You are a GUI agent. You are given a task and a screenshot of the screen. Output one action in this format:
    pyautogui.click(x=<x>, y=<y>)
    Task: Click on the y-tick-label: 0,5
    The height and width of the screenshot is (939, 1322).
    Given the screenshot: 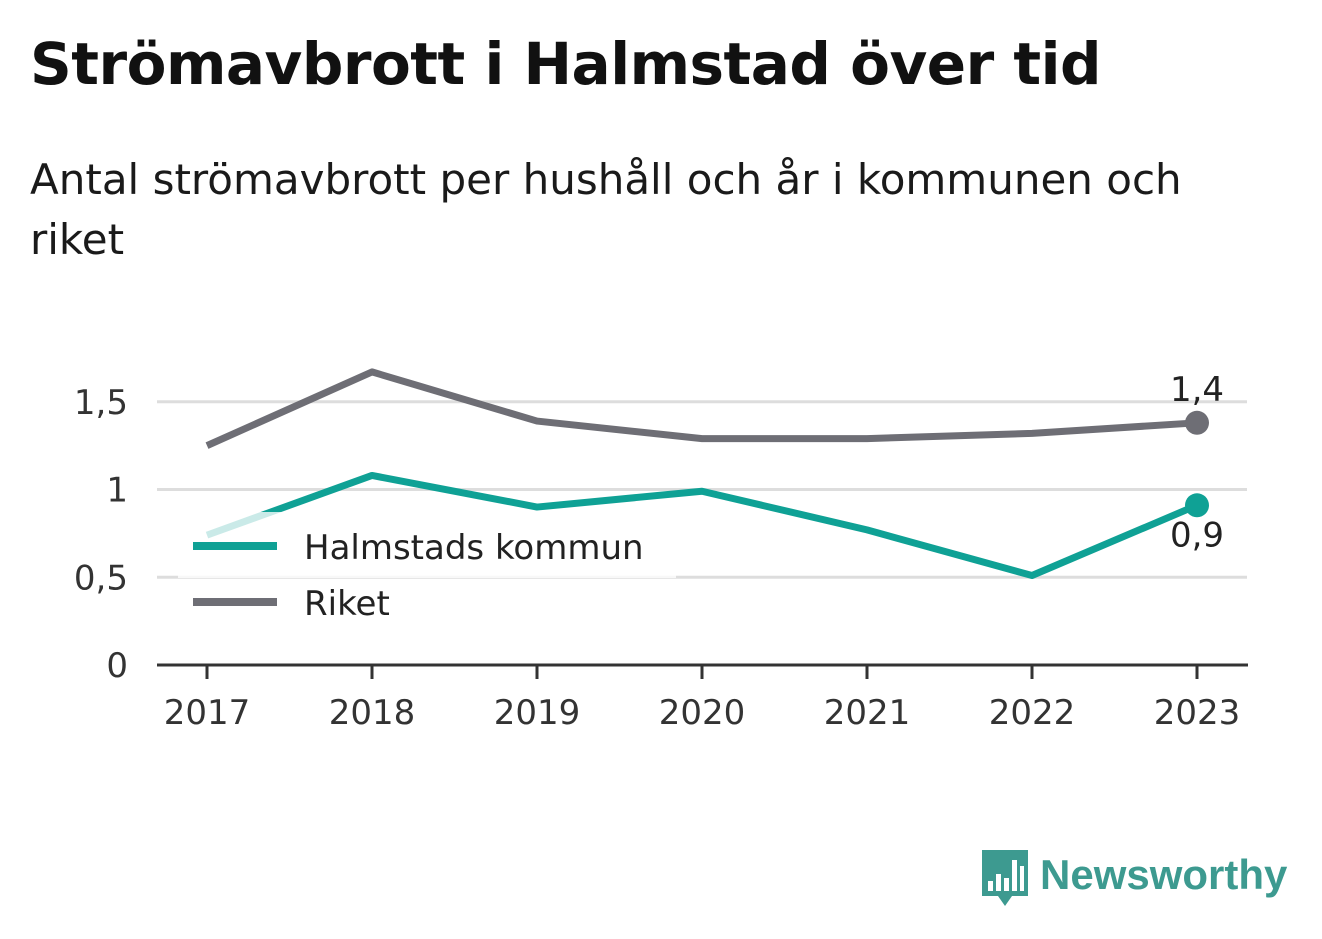 What is the action you would take?
    pyautogui.click(x=101, y=578)
    